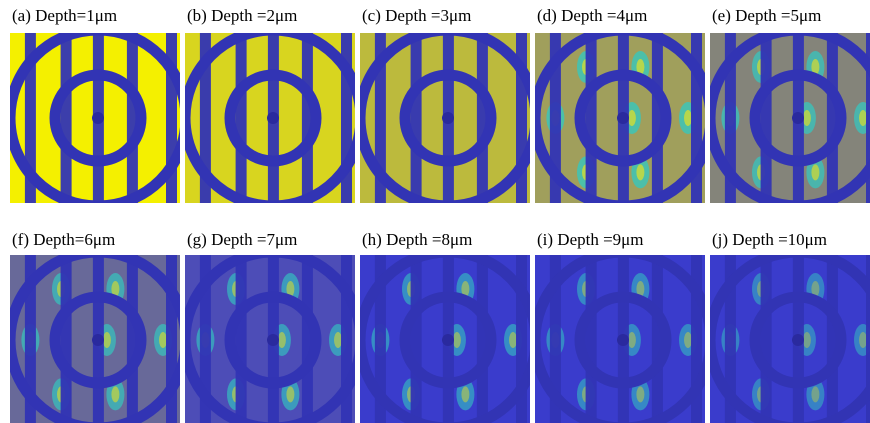  What do you see at coordinates (766, 15) in the screenshot?
I see `panel-label: (e) Depth =5μm` at bounding box center [766, 15].